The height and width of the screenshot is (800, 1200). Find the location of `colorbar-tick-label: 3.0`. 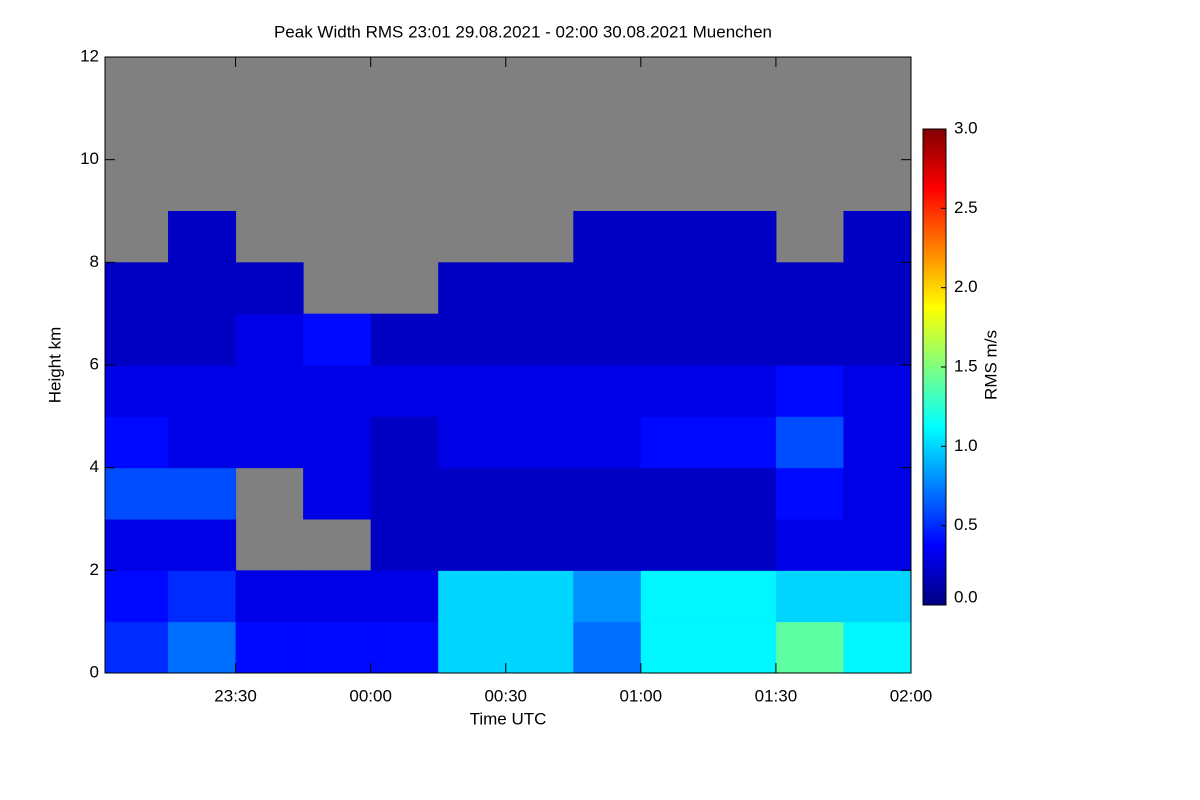

colorbar-tick-label: 3.0 is located at coordinates (966, 127).